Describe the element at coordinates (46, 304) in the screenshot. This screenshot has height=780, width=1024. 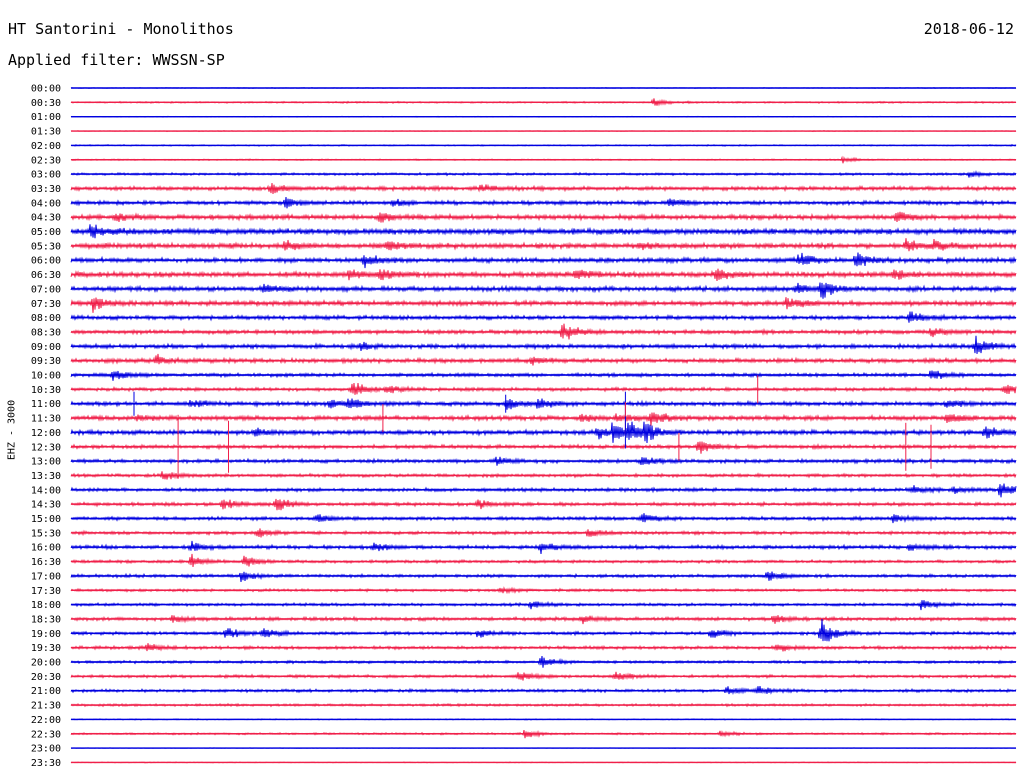
I see `row-label: 07:30` at that location.